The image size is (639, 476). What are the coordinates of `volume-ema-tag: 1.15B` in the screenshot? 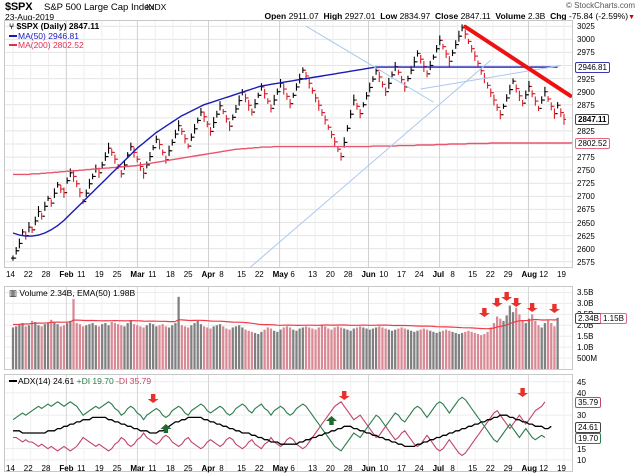 It's located at (613, 318).